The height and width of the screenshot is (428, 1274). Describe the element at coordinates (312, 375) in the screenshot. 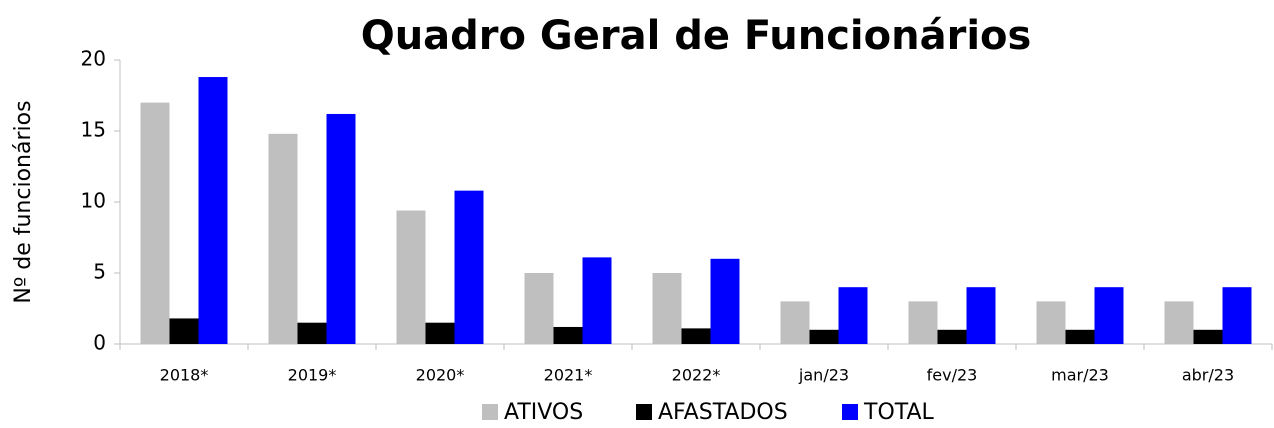

I see `x-tick-label: 2019*` at that location.